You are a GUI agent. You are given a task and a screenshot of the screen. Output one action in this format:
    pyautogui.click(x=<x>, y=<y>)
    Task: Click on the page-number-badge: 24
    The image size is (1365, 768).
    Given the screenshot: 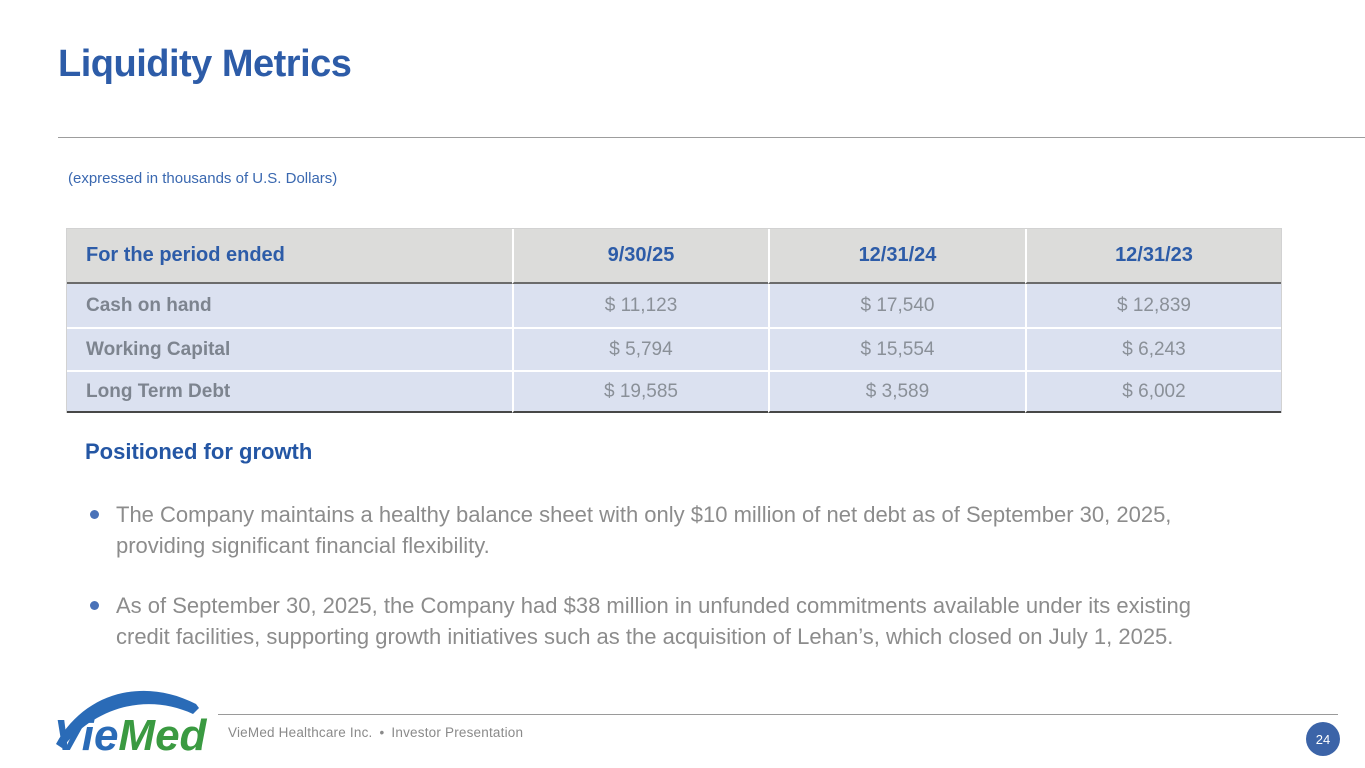 What is the action you would take?
    pyautogui.click(x=1323, y=739)
    